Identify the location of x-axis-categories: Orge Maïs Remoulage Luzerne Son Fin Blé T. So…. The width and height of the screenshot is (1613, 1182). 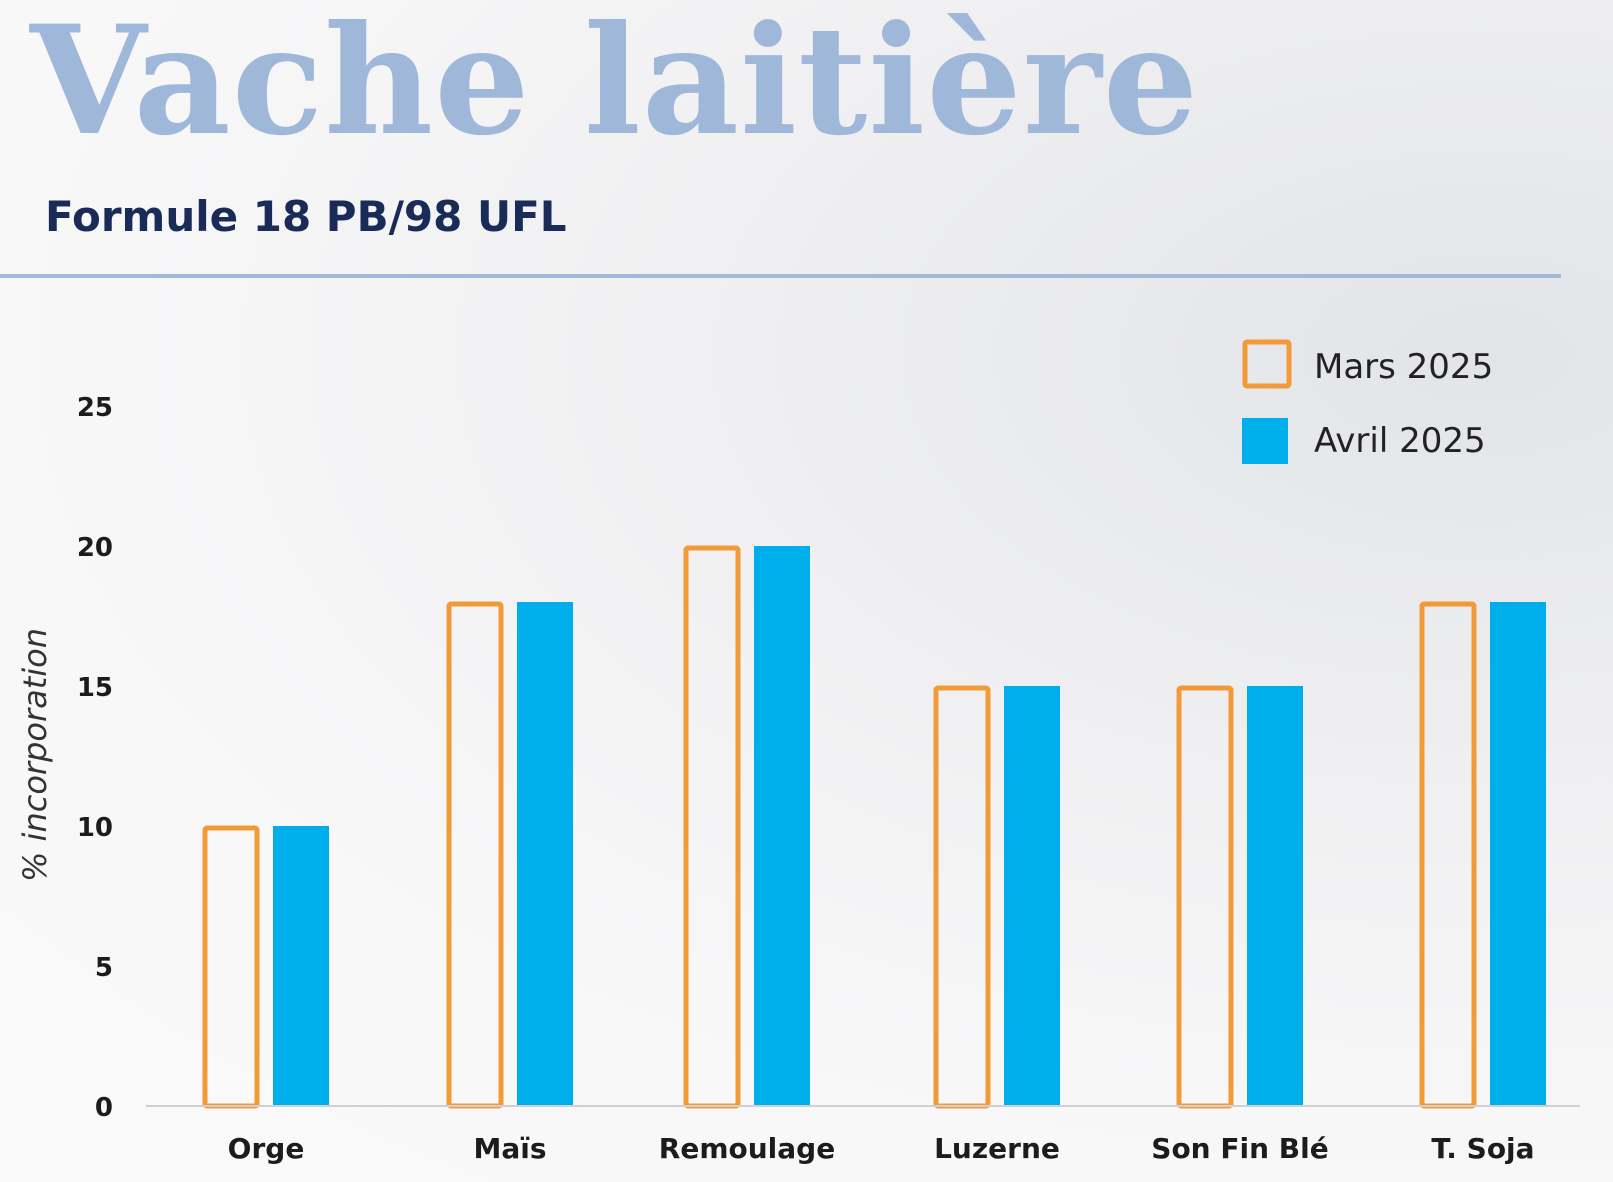
(881, 1148).